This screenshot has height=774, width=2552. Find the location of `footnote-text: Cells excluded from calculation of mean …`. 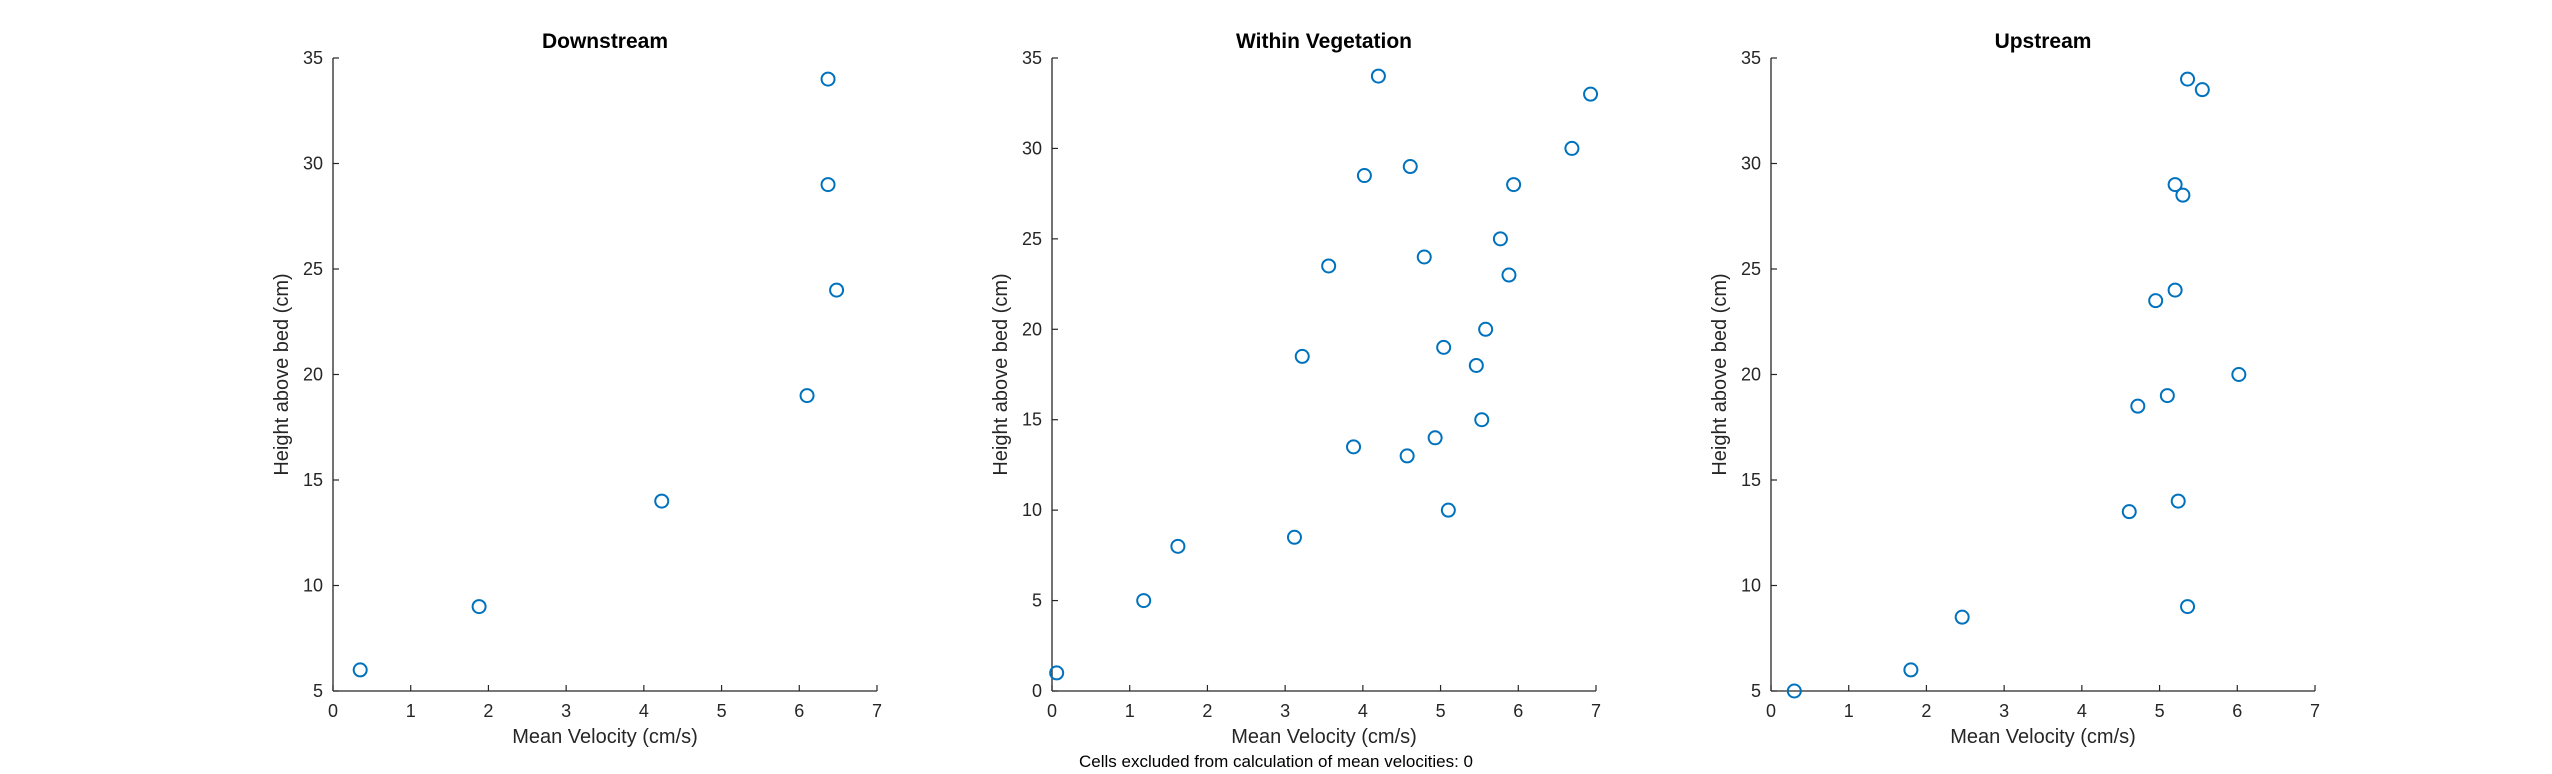

footnote-text: Cells excluded from calculation of mean … is located at coordinates (1276, 761).